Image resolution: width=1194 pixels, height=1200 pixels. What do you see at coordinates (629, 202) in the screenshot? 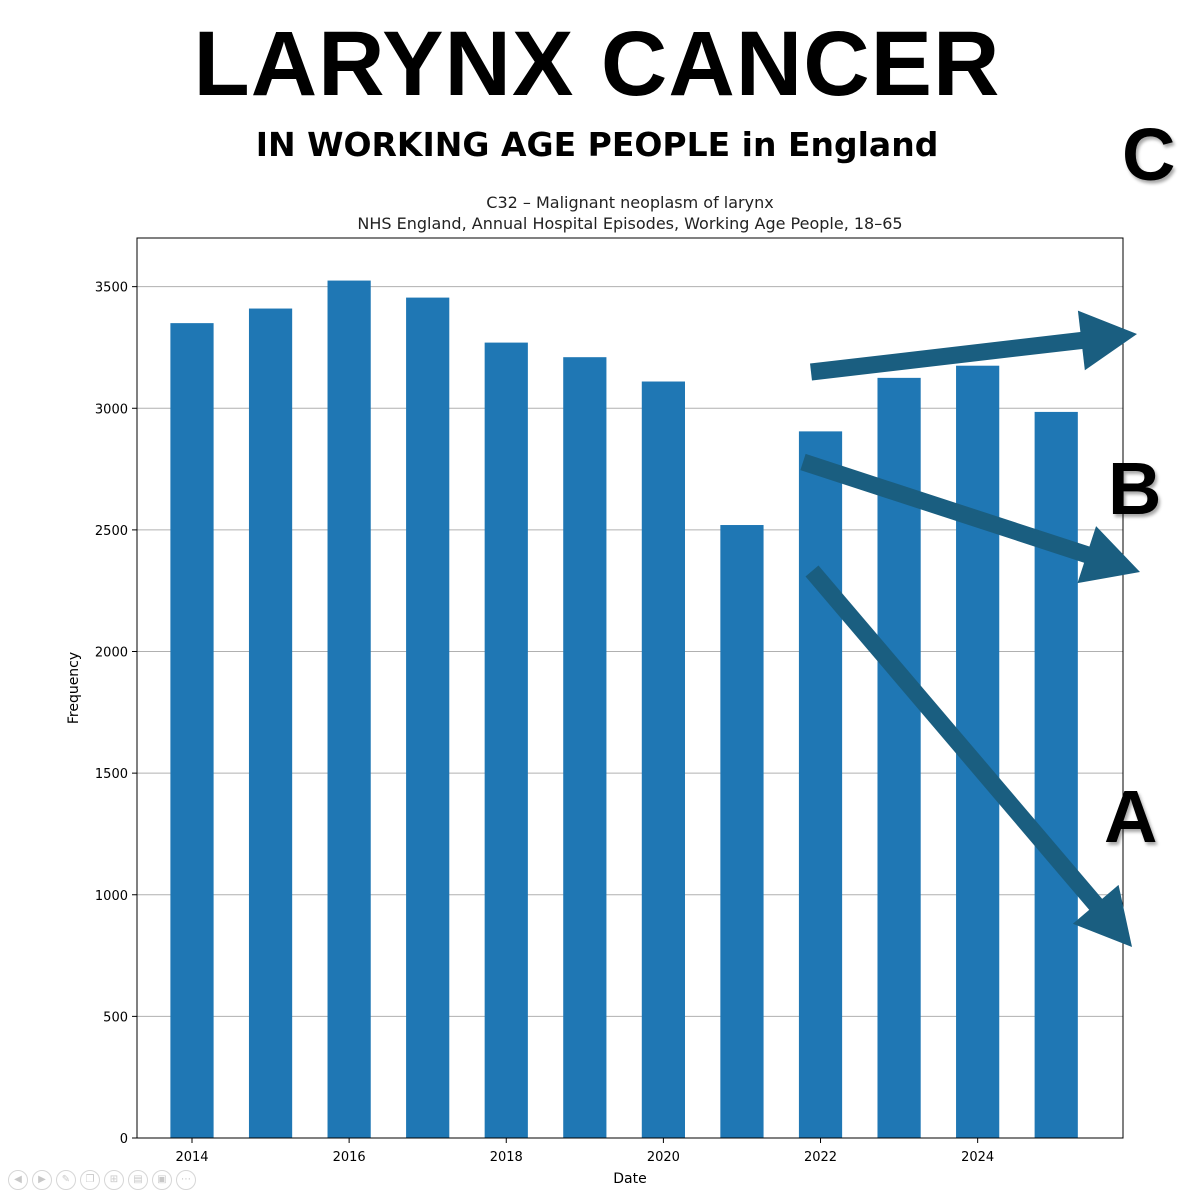
I see `chart-title: C32 – Malignant neoplasm of larynx` at bounding box center [629, 202].